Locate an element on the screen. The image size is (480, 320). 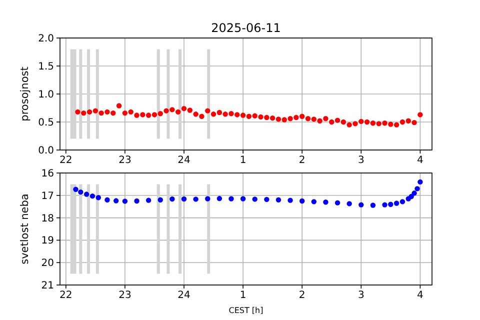
y-tick-label: 1.0 is located at coordinates (46, 95).